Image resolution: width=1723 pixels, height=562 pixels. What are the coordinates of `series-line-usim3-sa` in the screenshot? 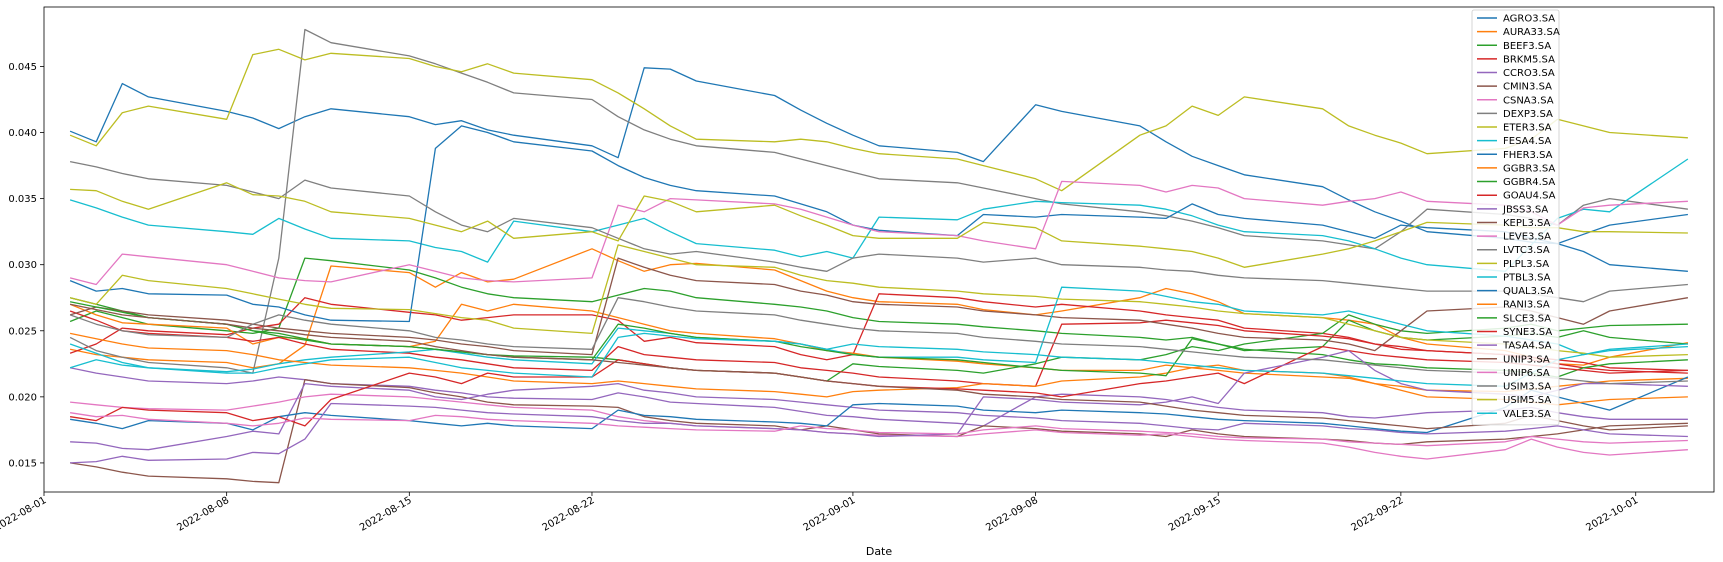 It's located at (878, 341).